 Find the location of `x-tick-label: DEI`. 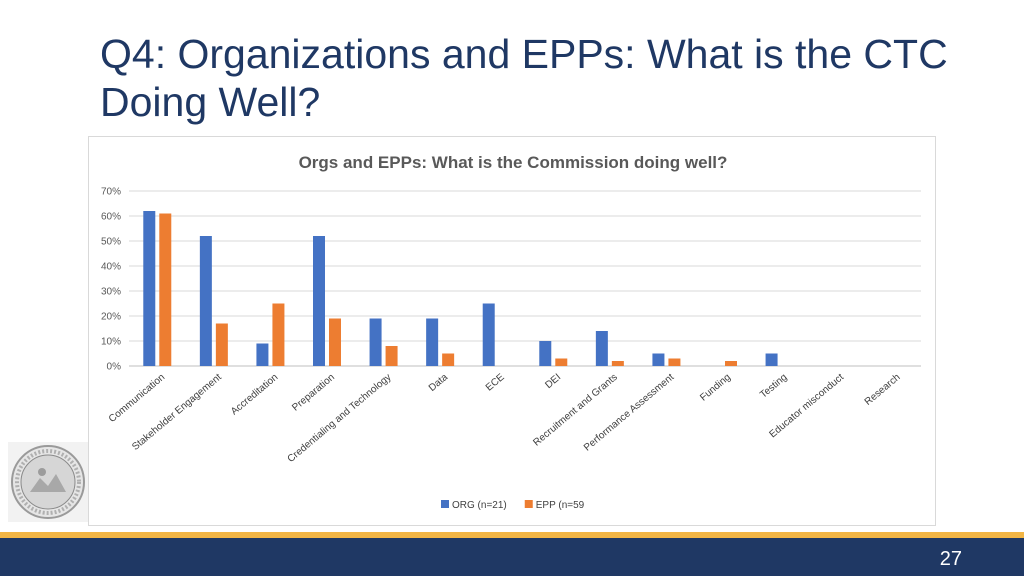

x-tick-label: DEI is located at coordinates (553, 381).